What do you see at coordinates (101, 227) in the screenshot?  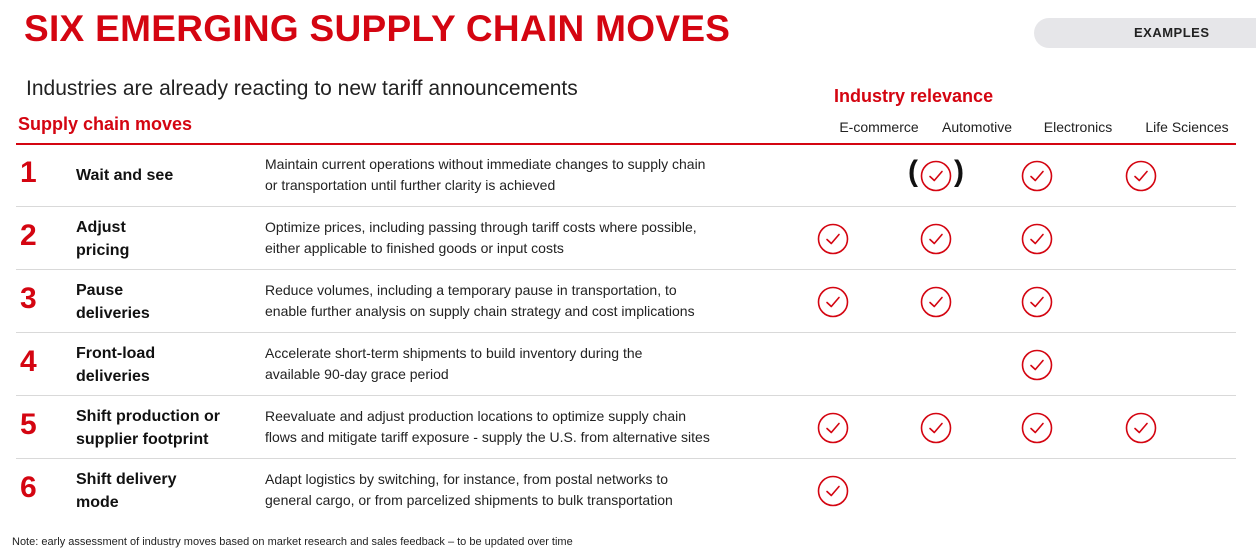 I see `move-name-line: Adjust` at bounding box center [101, 227].